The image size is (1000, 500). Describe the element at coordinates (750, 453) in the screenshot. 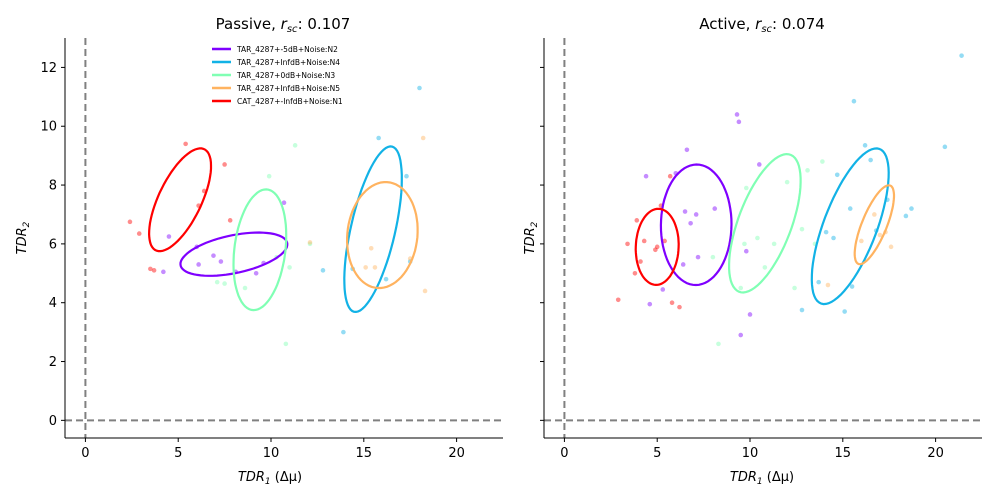

I see `x-tick-label: 10` at that location.